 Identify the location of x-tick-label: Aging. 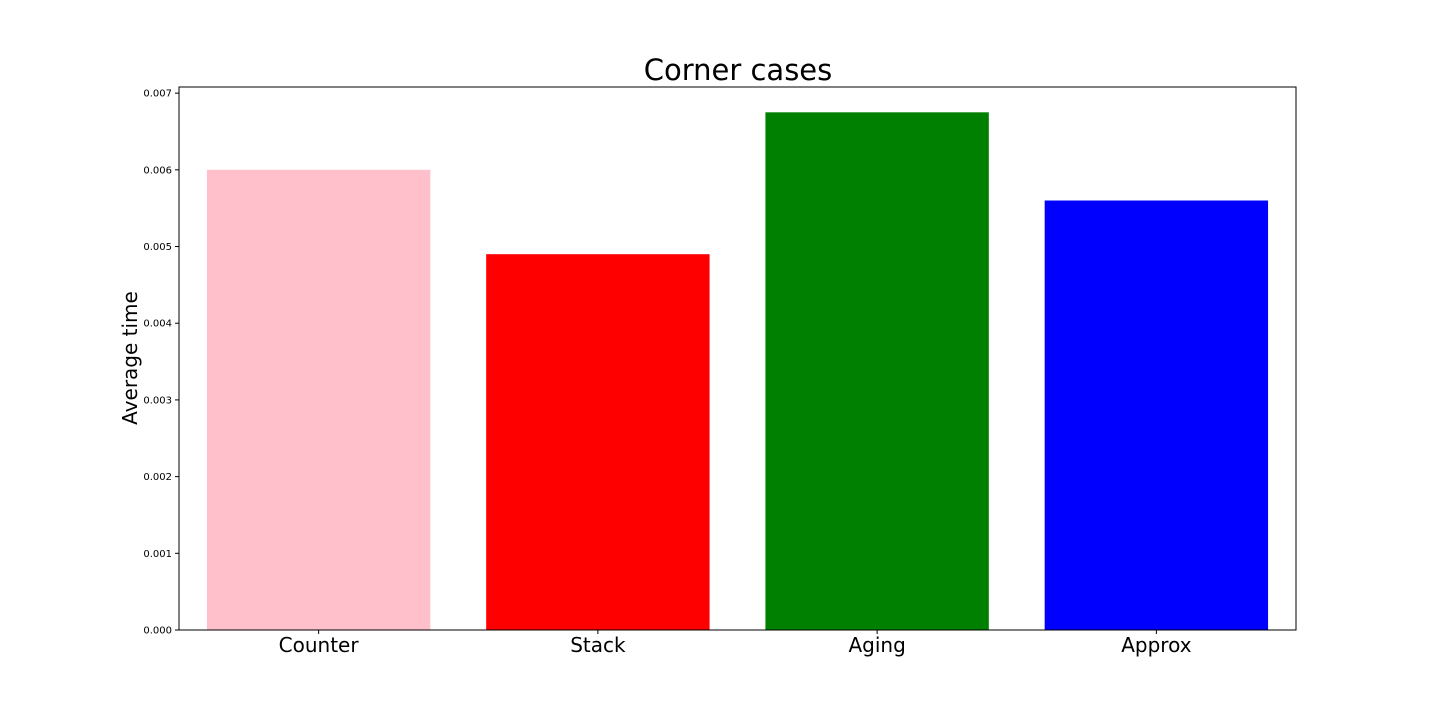
(876, 645).